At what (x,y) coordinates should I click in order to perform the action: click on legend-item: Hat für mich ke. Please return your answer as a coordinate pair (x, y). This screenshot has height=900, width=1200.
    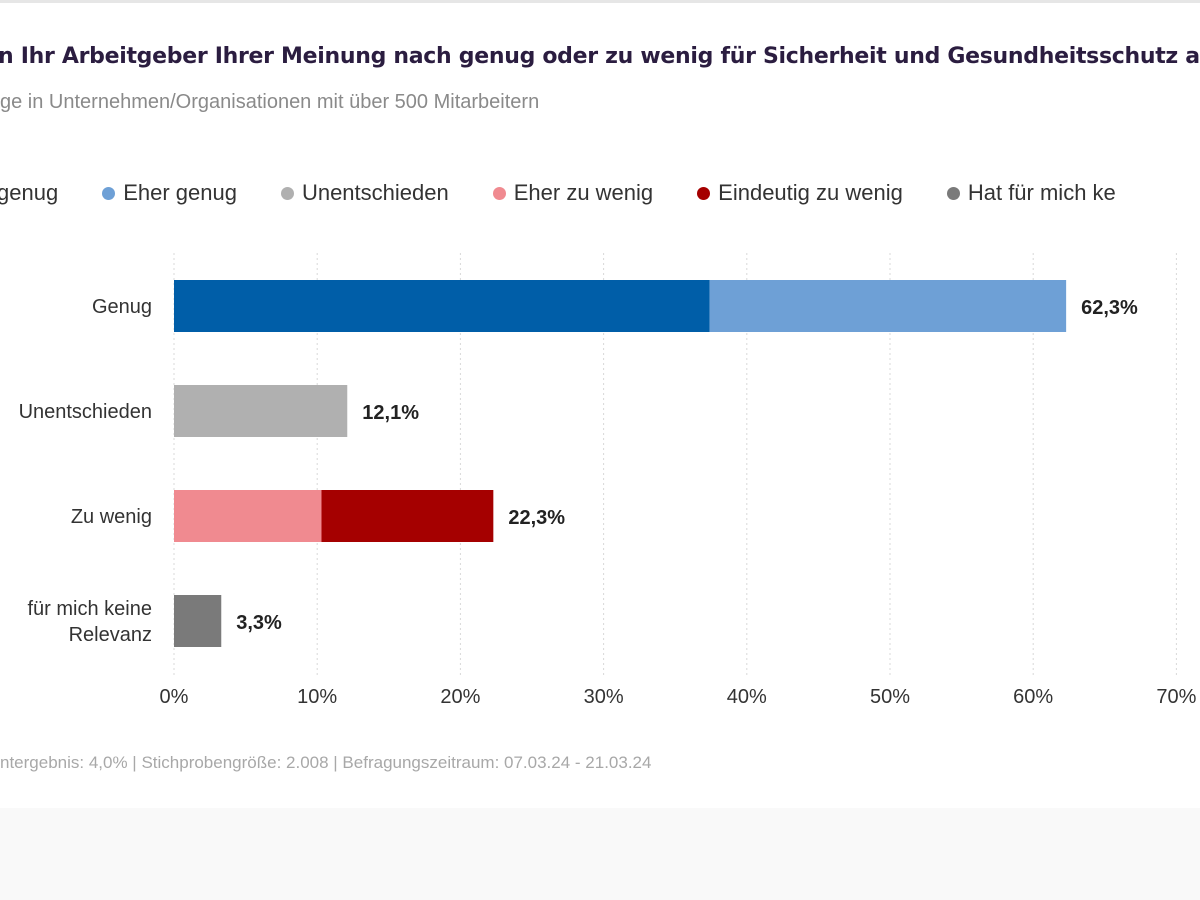
    Looking at the image, I should click on (1031, 193).